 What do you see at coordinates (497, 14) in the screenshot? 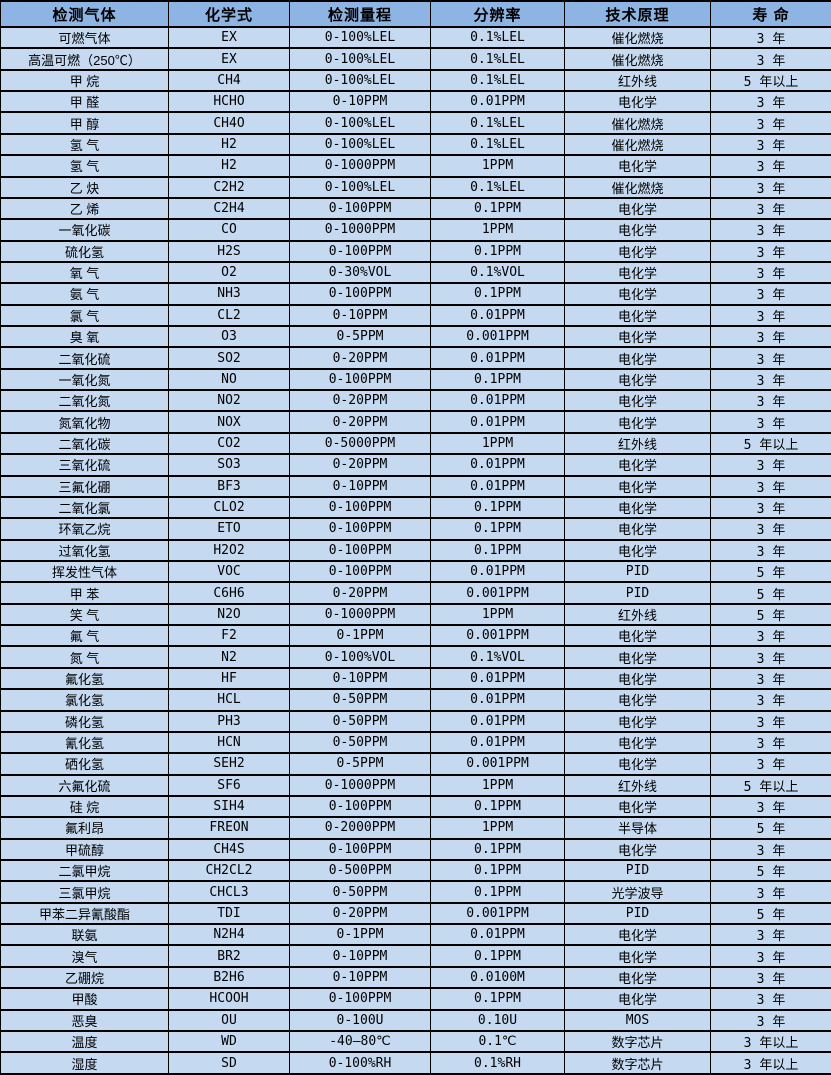
I see `column-header-resolution: 分辨率` at bounding box center [497, 14].